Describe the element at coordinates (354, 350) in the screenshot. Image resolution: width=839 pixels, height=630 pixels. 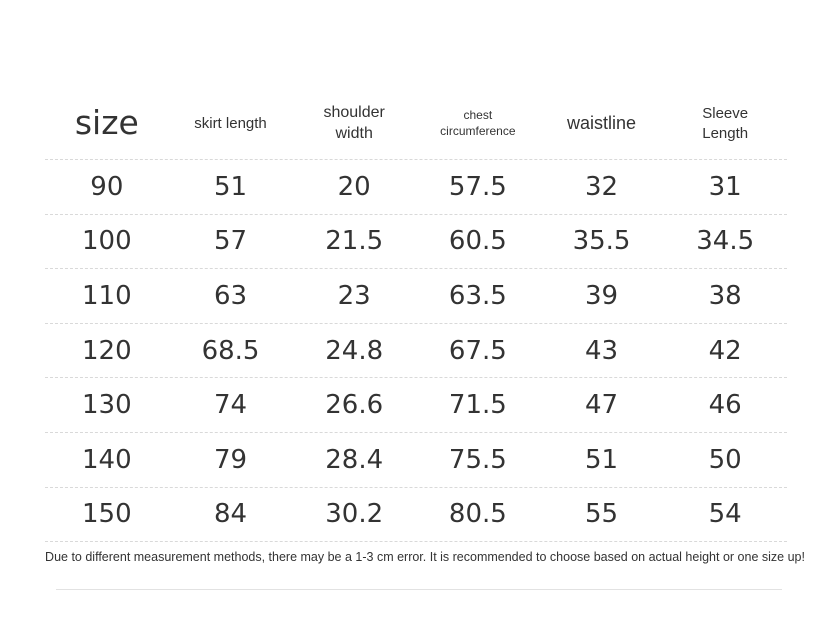
I see `cell-shoulder-width: 24.8` at that location.